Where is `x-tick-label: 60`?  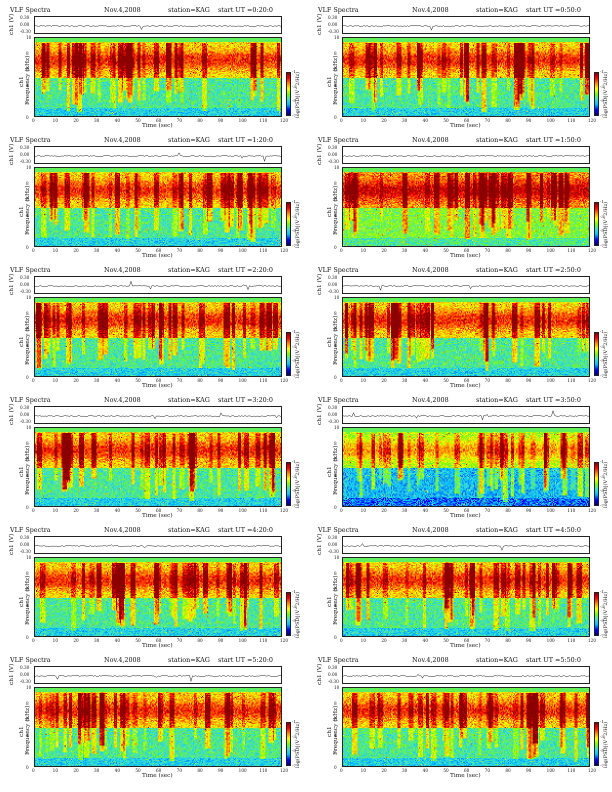
x-tick-label: 60 is located at coordinates (467, 640).